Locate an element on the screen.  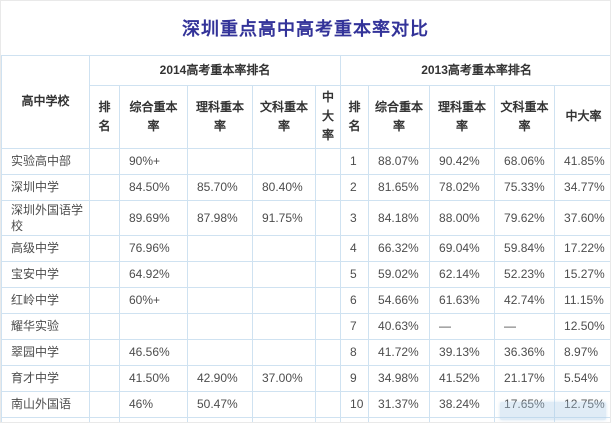
value-cell: 4 is located at coordinates (355, 248).